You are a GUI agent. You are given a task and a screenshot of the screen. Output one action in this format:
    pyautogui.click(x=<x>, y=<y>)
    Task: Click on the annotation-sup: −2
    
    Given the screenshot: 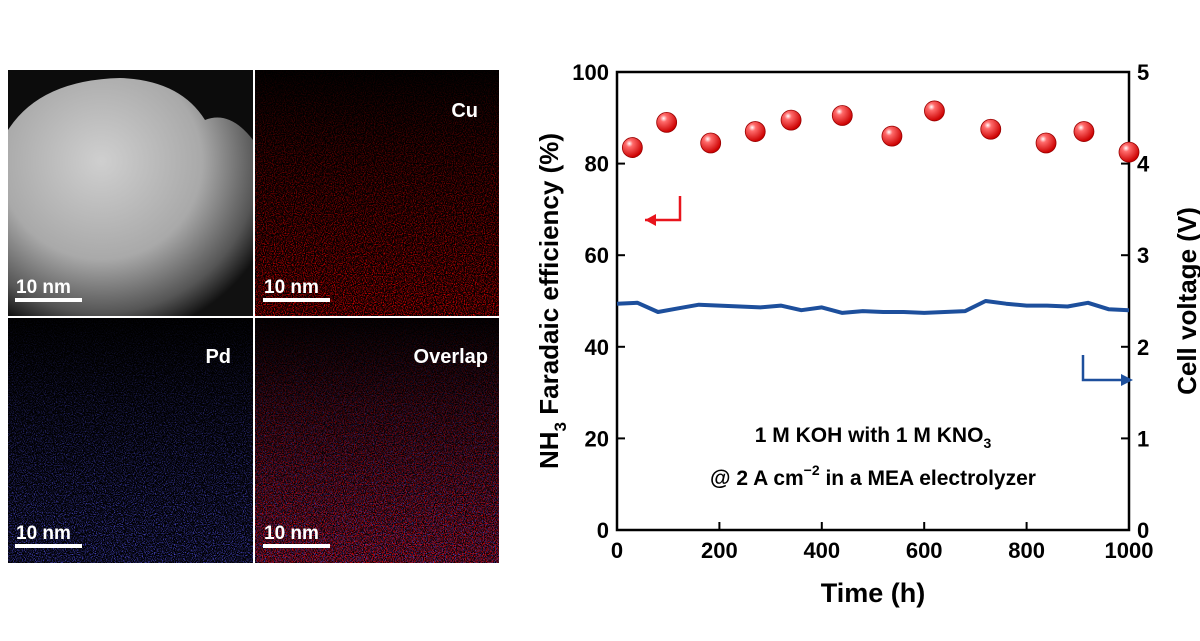 What is the action you would take?
    pyautogui.click(x=812, y=470)
    